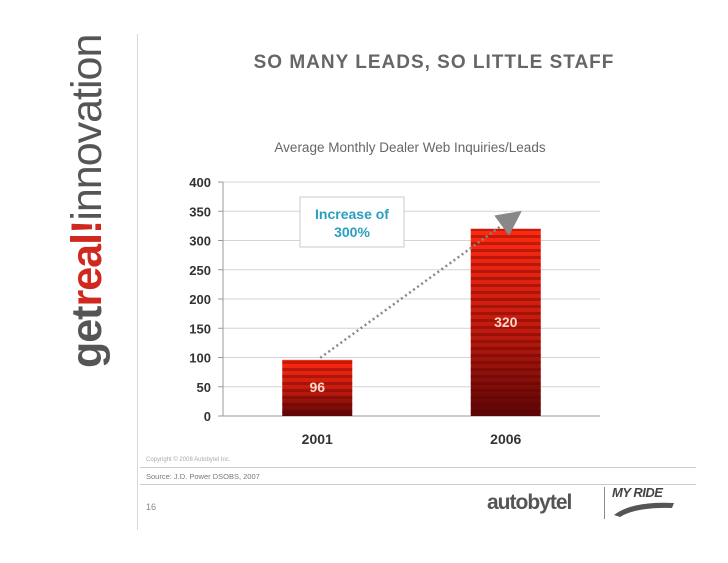 Image resolution: width=728 pixels, height=563 pixels. Describe the element at coordinates (188, 460) in the screenshot. I see `copyright-text: Copyright © 2008 Autobytel Inc.` at that location.